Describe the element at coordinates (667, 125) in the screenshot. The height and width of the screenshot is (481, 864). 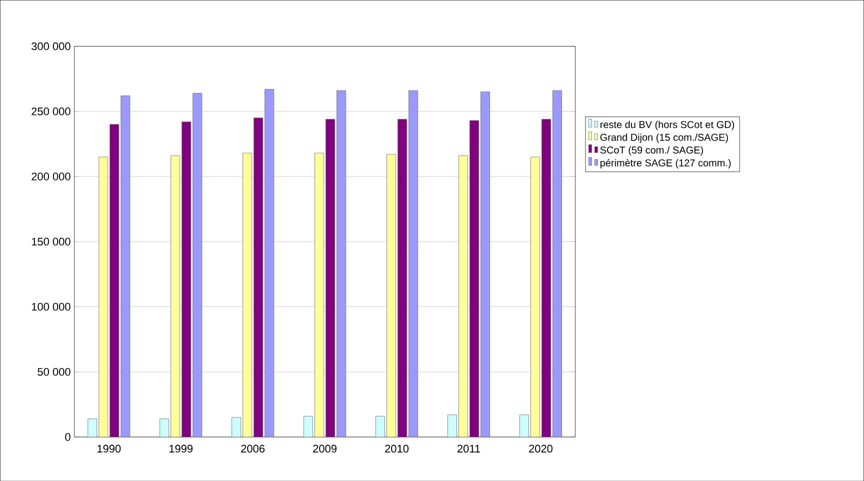
I see `legend-label: reste du BV (hors SCot et GD)` at that location.